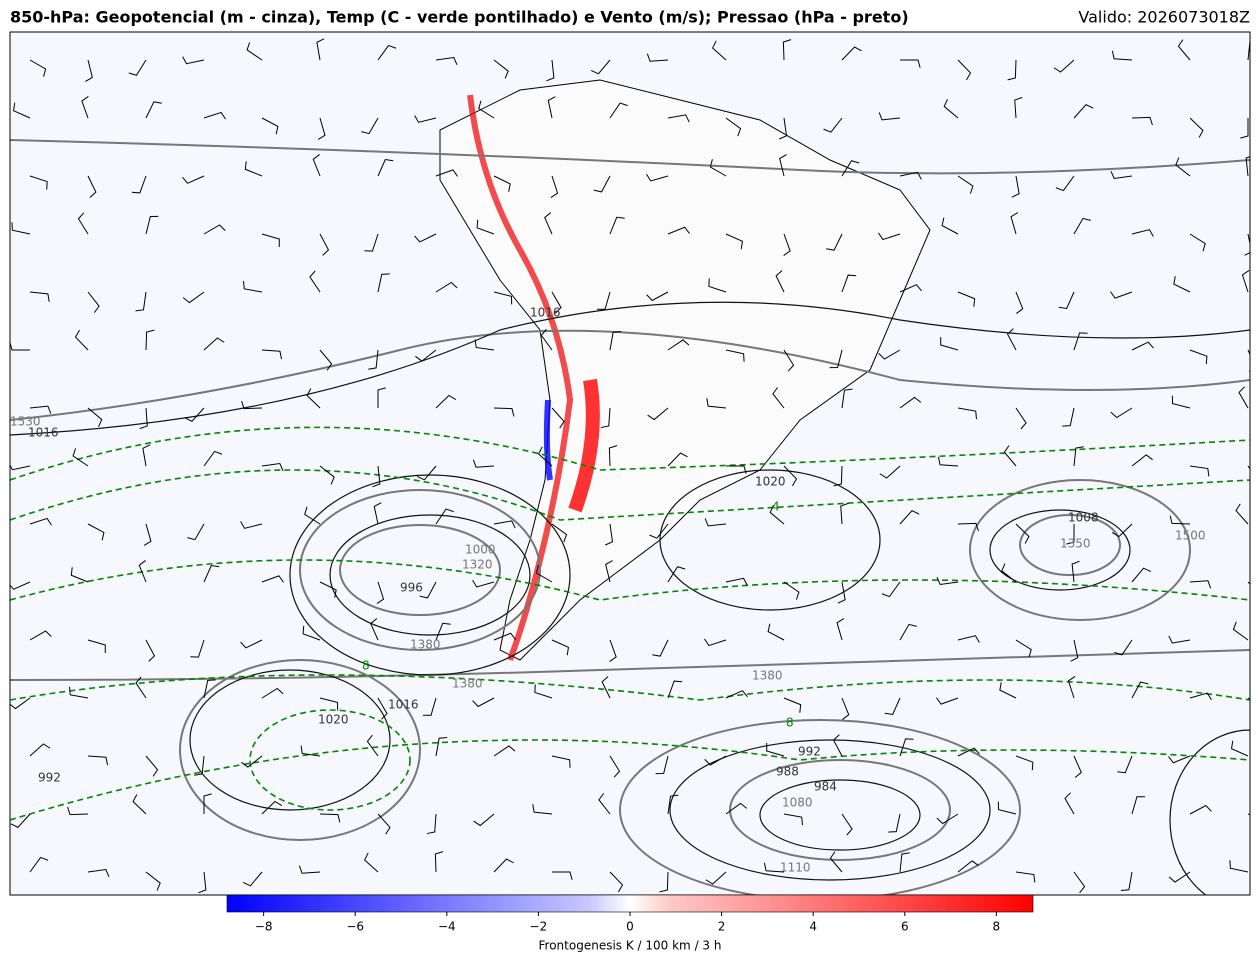 This screenshot has height=968, width=1260. I want to click on colorbar-tick-label: −2, so click(539, 927).